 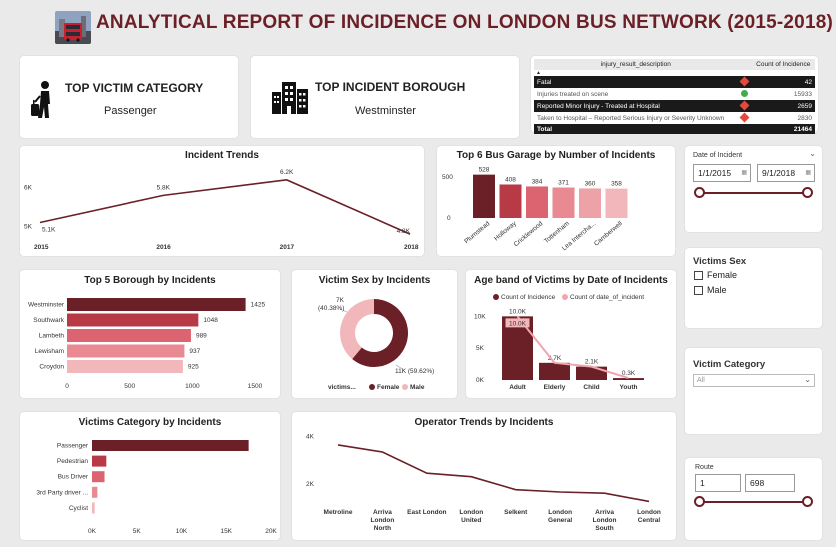 What do you see at coordinates (722, 173) in the screenshot?
I see `start-date-input: 1/1/2015 ▦` at bounding box center [722, 173].